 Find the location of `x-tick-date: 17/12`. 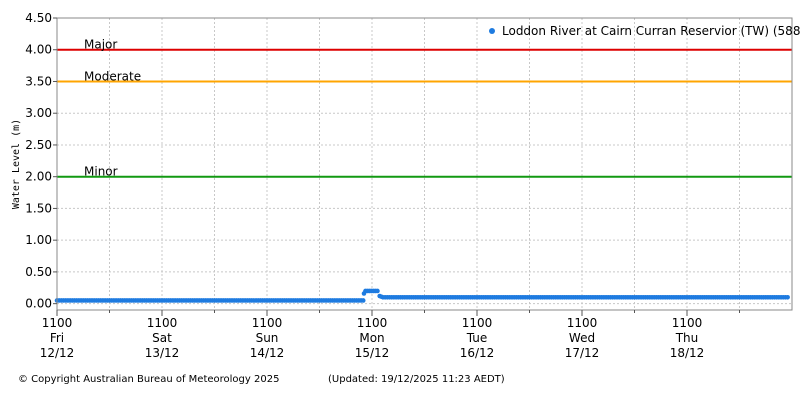

x-tick-date: 17/12 is located at coordinates (582, 353).